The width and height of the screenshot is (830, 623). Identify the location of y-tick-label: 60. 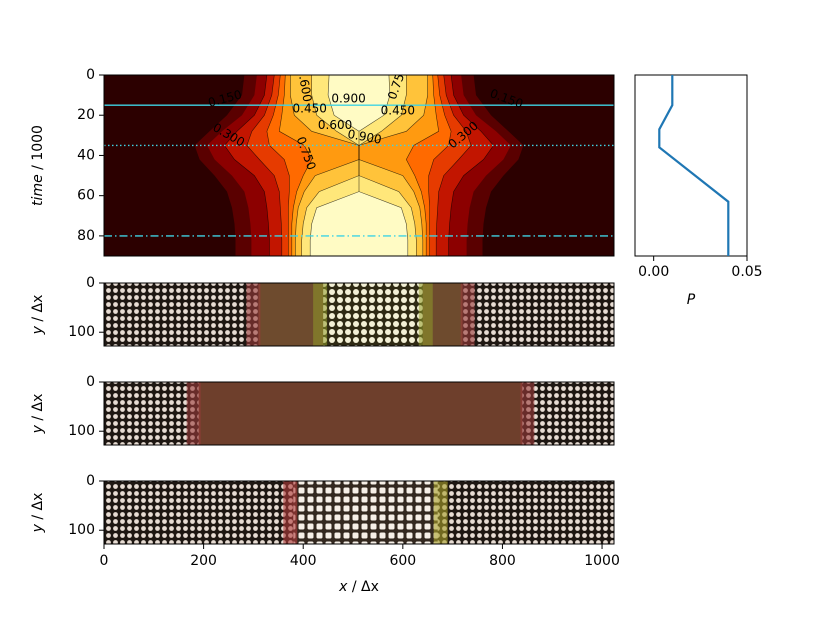
(86, 196).